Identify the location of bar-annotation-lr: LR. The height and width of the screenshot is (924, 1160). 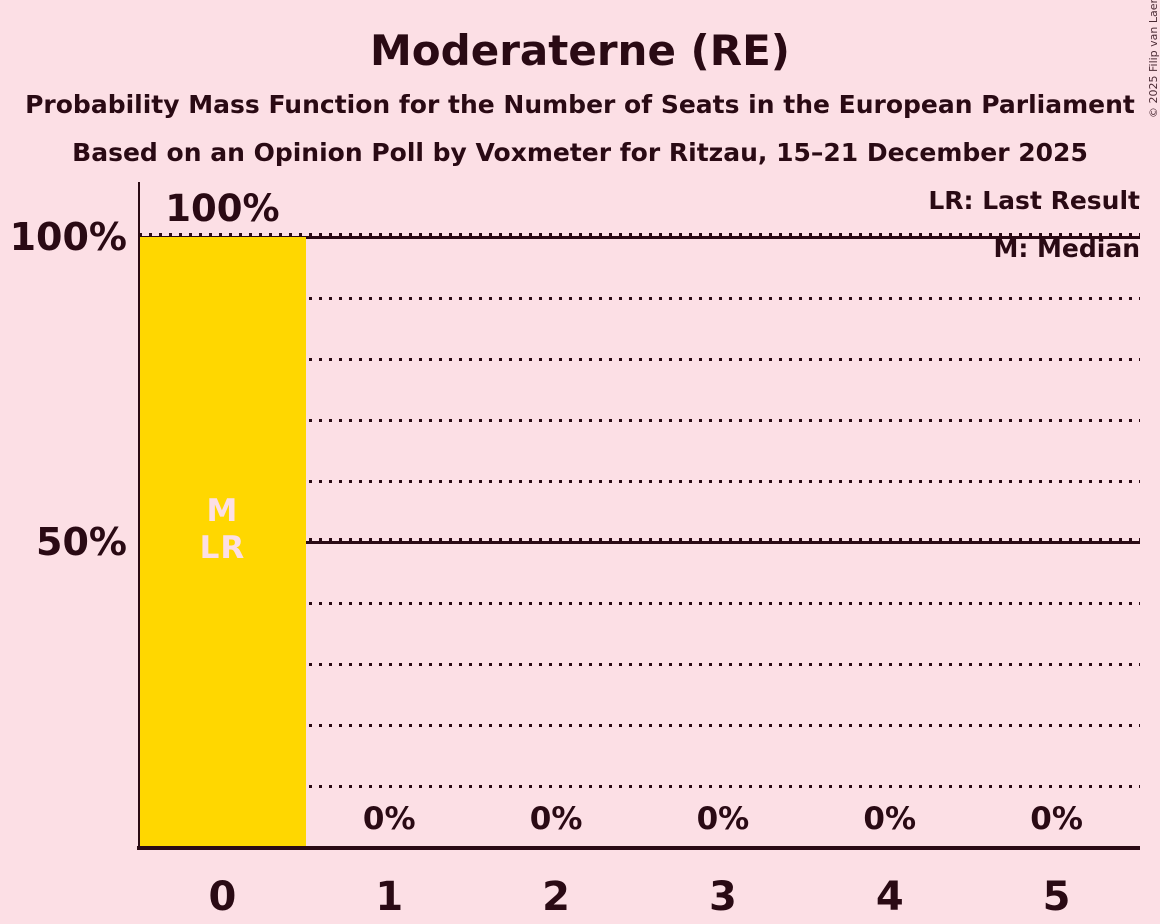
(222, 548).